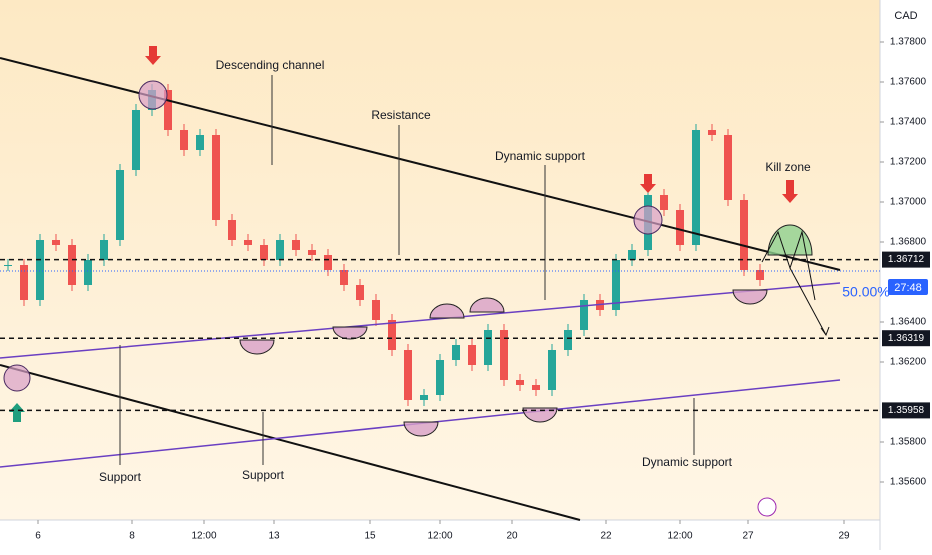 The height and width of the screenshot is (555, 932). Describe the element at coordinates (270, 65) in the screenshot. I see `annotation: Descending channel` at that location.